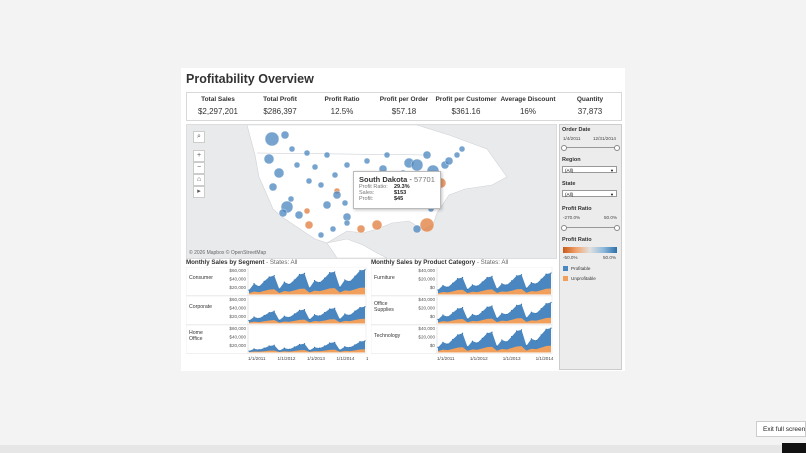 The image size is (806, 453). What do you see at coordinates (781, 429) in the screenshot?
I see `exit-full-screen-button: Exit full screen` at bounding box center [781, 429].